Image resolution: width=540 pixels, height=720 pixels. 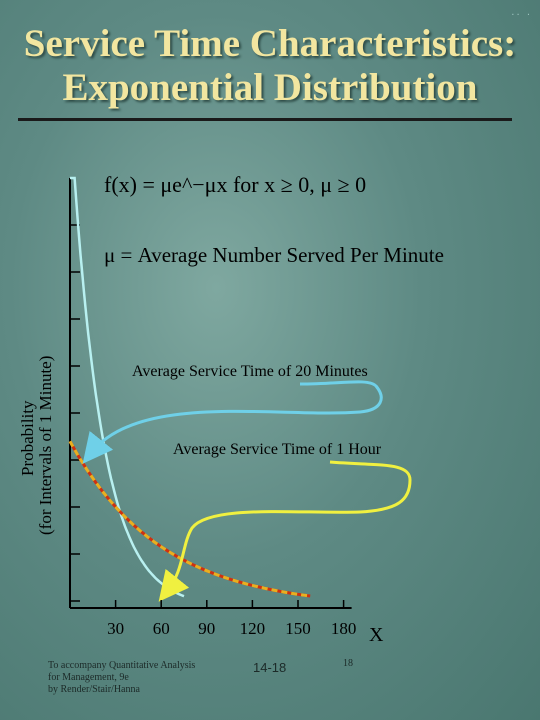 I want to click on title-underline, so click(x=265, y=119).